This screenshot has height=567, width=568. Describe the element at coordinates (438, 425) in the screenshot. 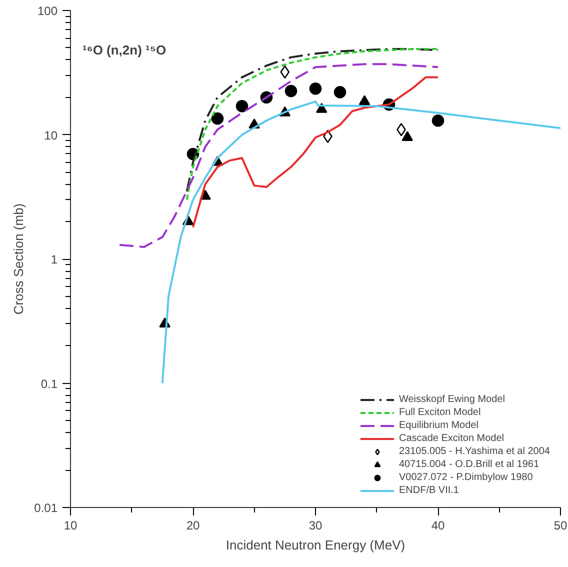

I see `legend-label: Equilibrium Model` at that location.